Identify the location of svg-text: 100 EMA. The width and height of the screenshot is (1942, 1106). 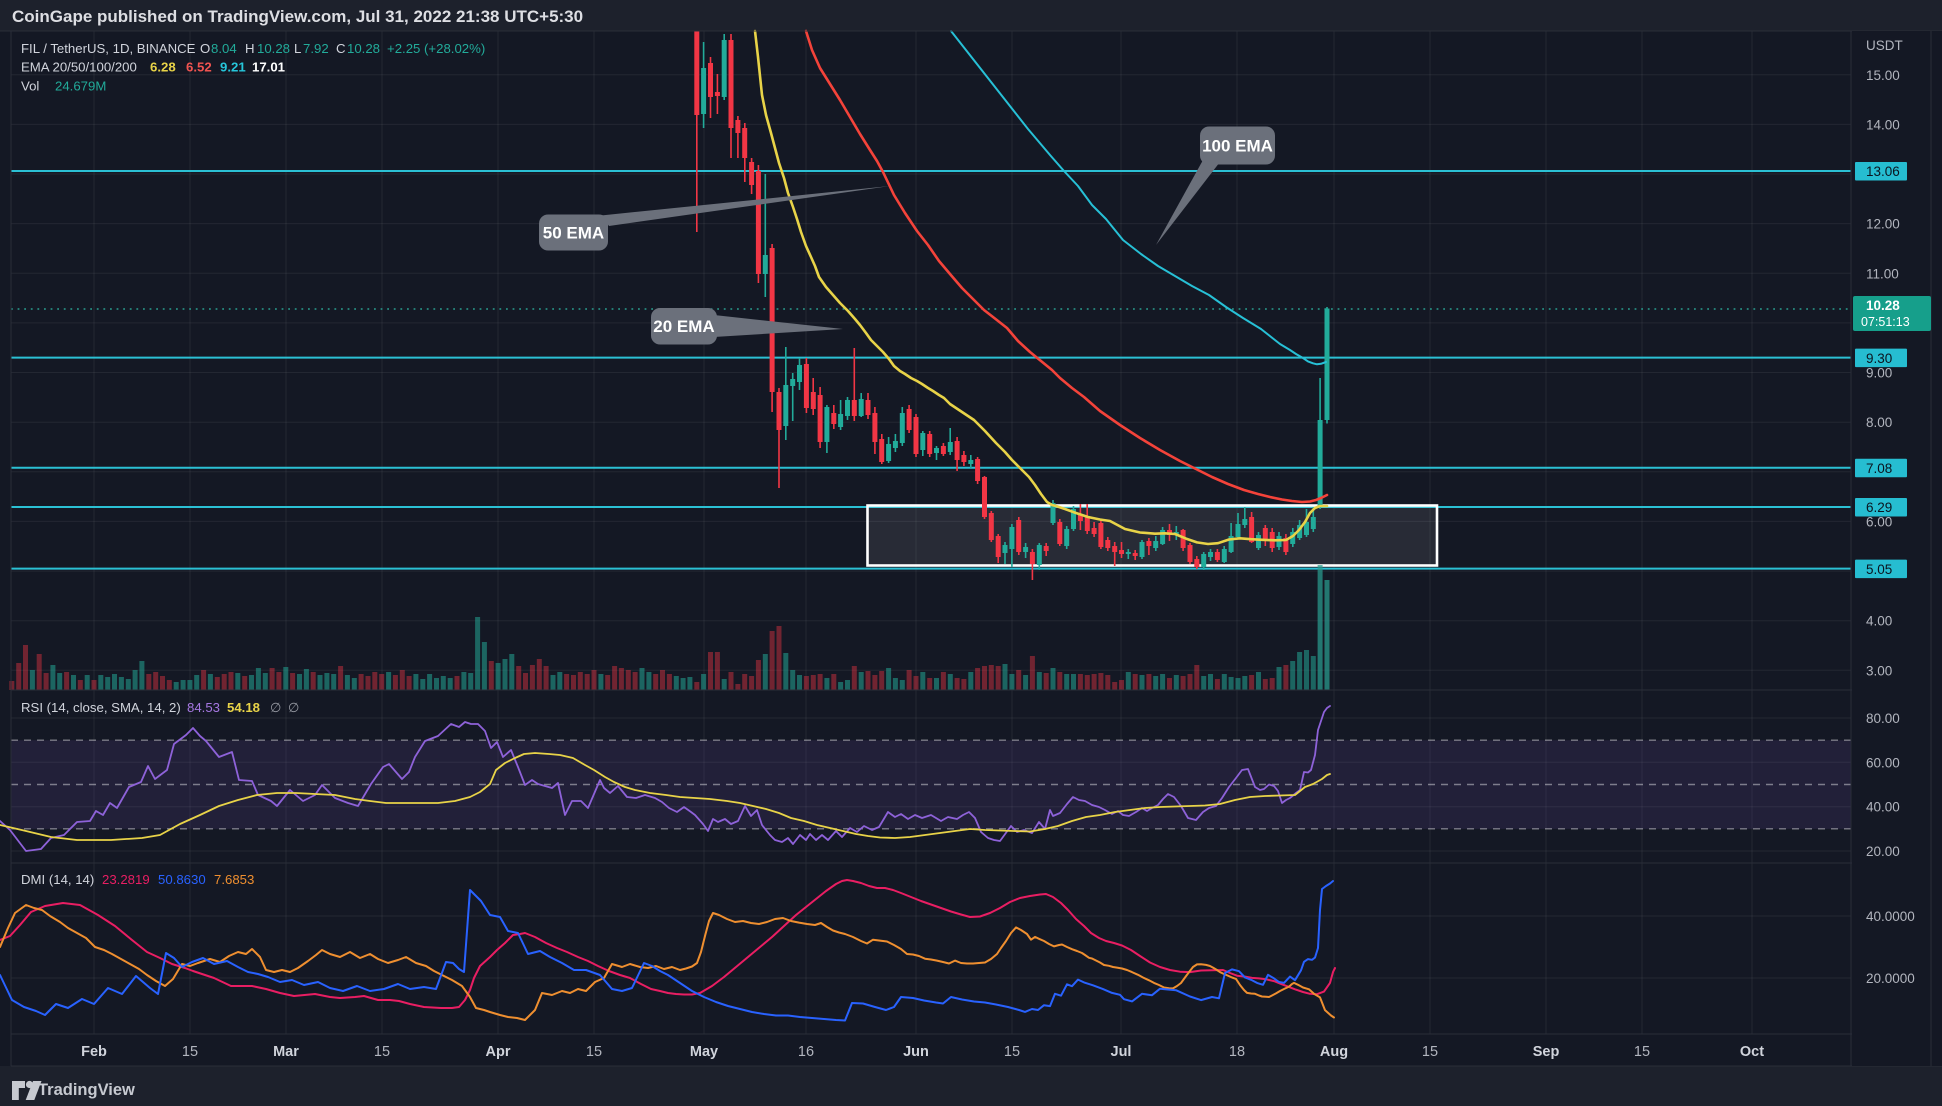
(1237, 146).